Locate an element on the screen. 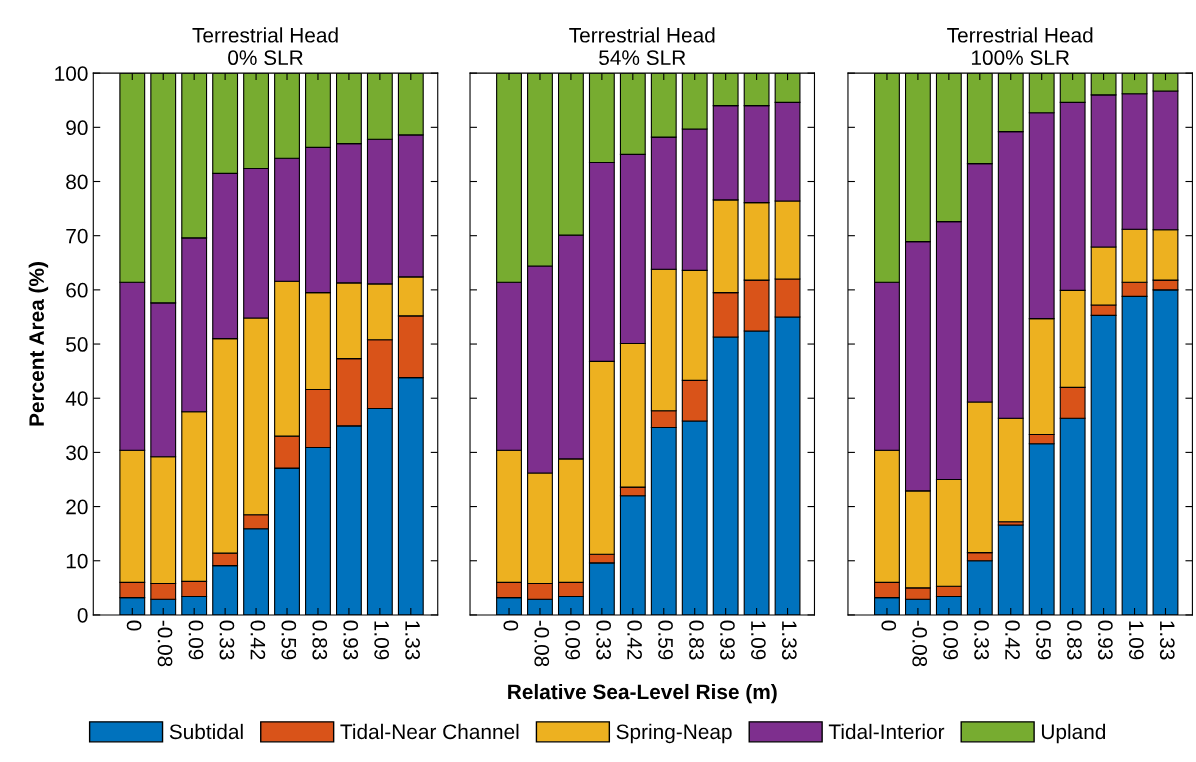  legend-label: Subtidal is located at coordinates (206, 731).